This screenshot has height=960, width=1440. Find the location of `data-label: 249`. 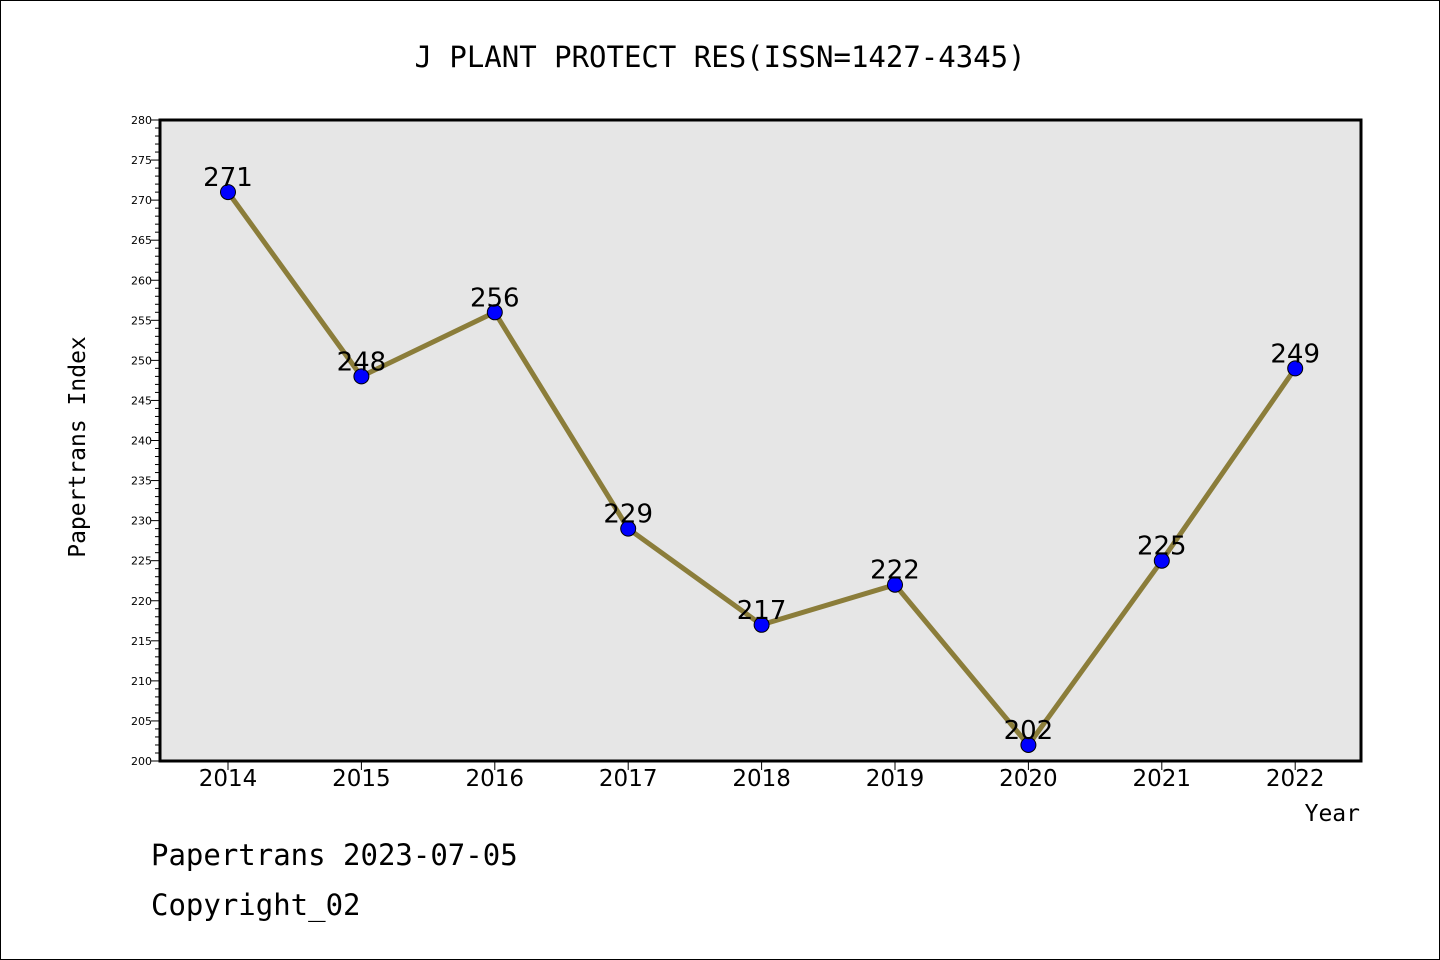

data-label: 249 is located at coordinates (1295, 354).